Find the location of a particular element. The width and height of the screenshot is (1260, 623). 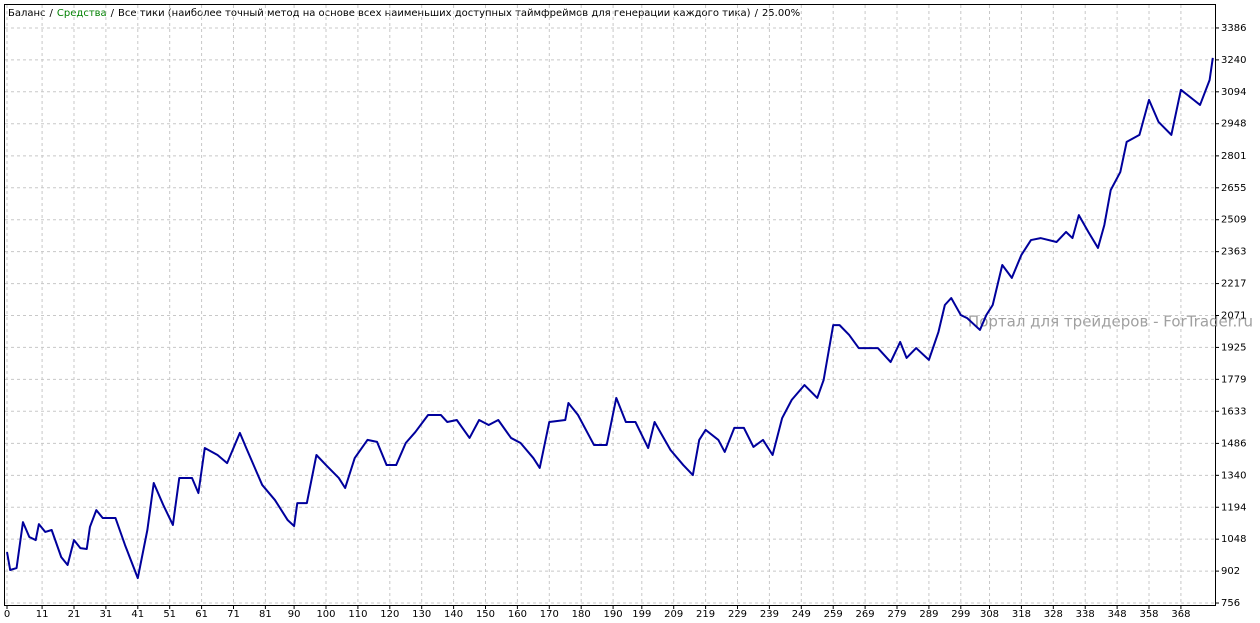

y-tick-label: 2948 is located at coordinates (1233, 124).